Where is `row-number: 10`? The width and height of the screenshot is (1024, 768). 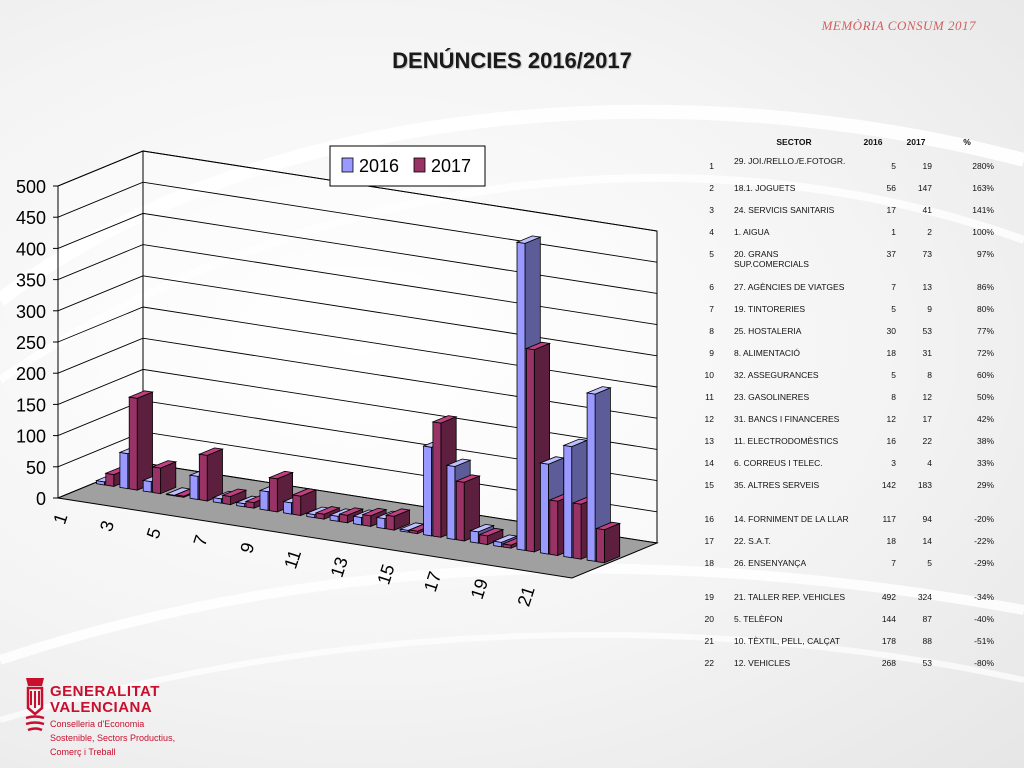
row-number: 10 is located at coordinates (709, 375).